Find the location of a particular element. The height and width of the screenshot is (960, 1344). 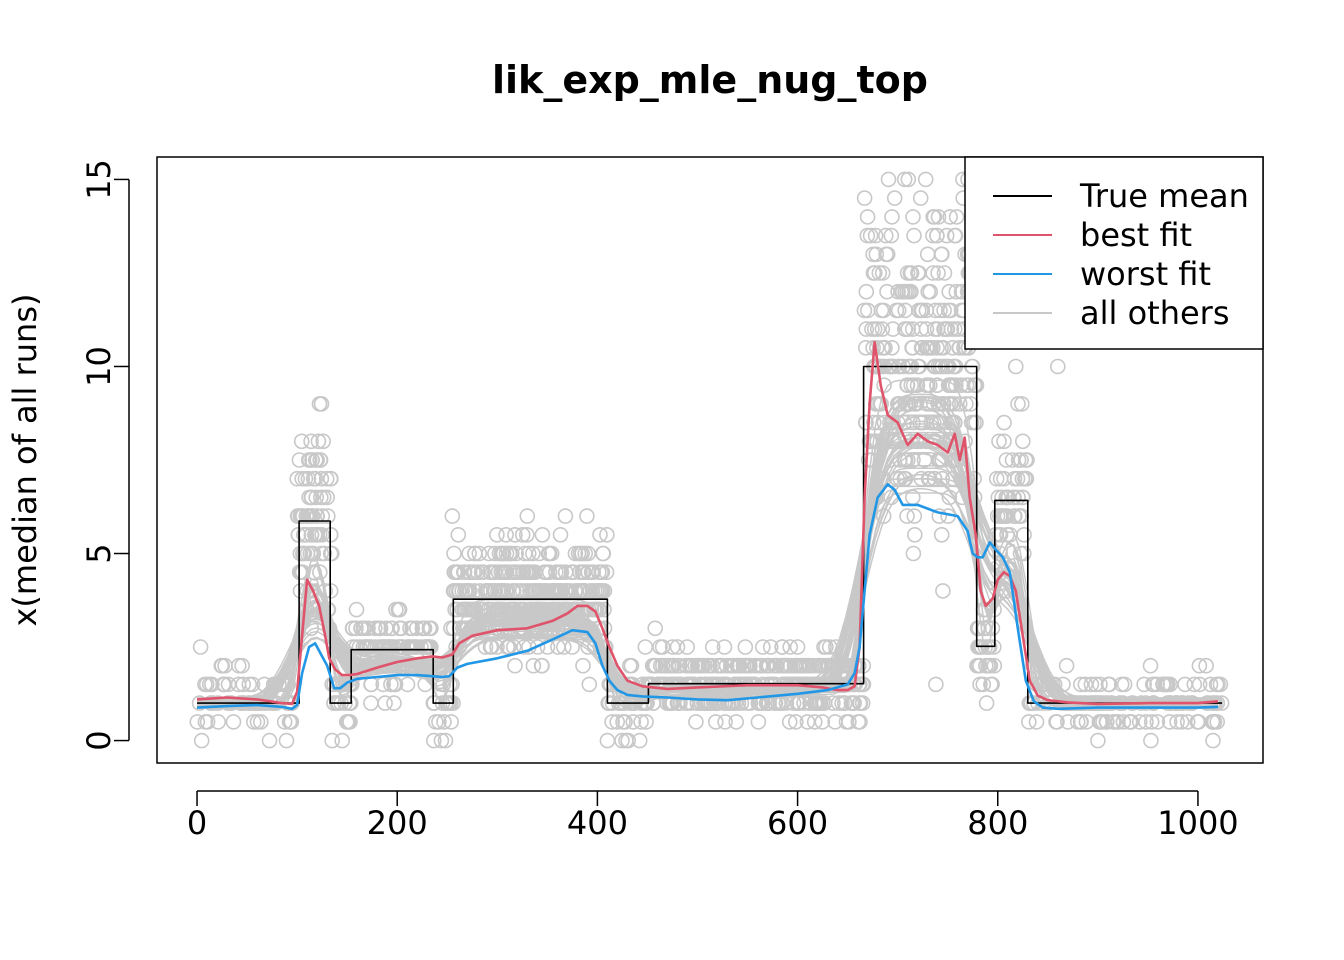

legend-label: all others is located at coordinates (1154, 313).